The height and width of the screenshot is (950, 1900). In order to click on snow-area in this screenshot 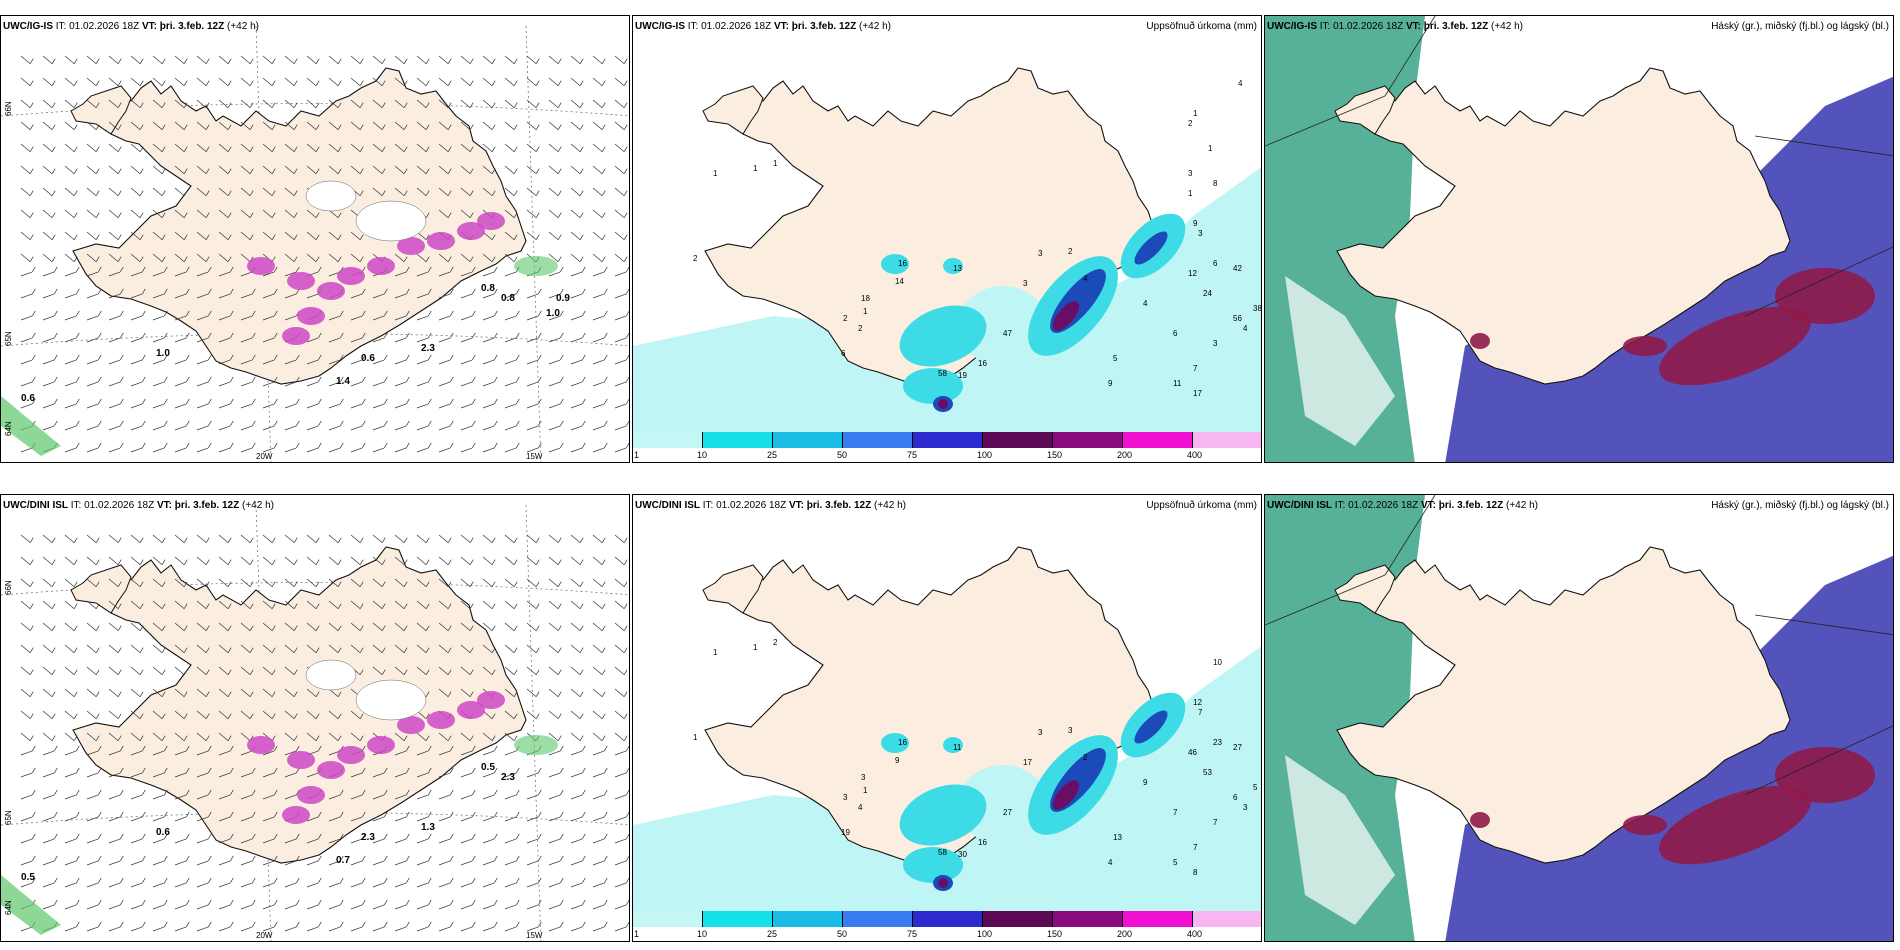, I will do `click(441, 241)`.